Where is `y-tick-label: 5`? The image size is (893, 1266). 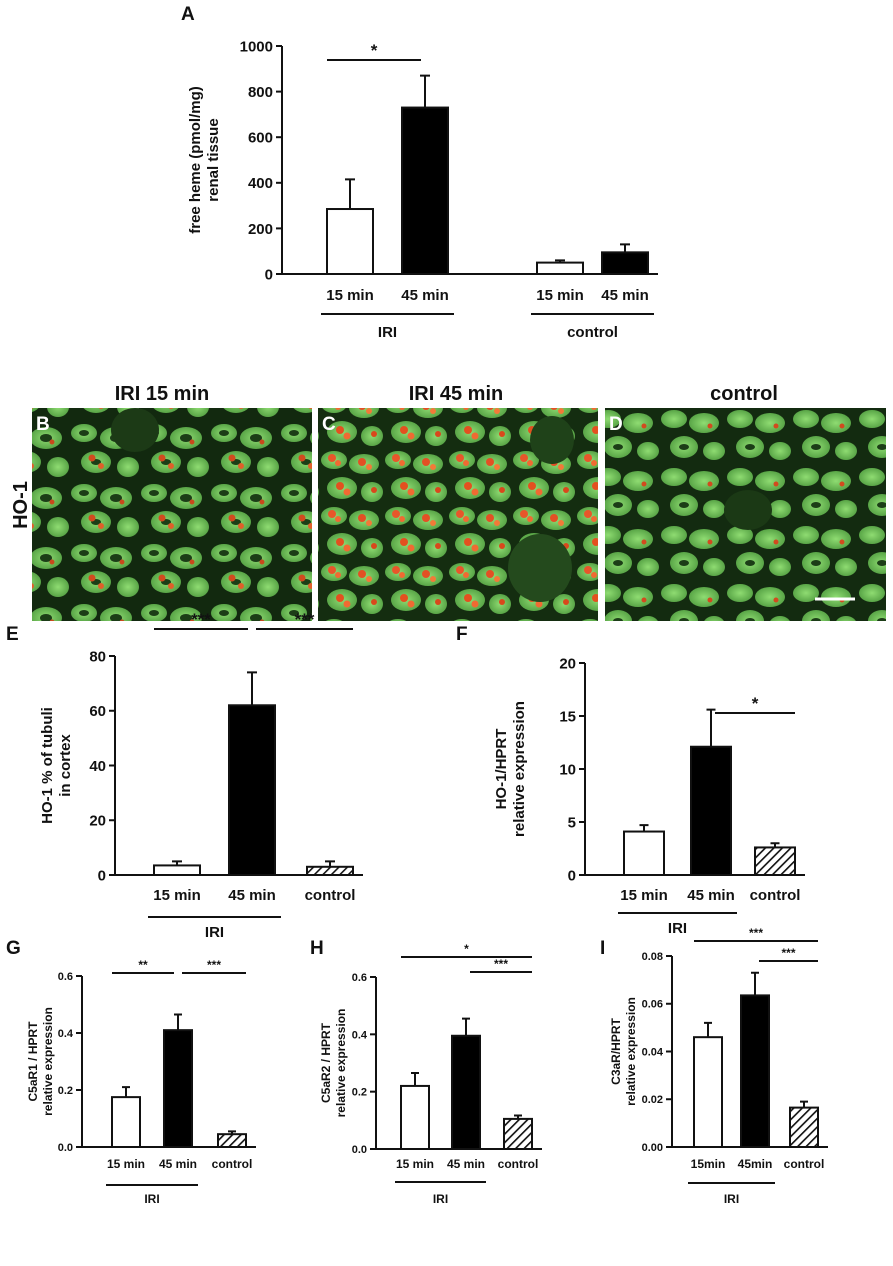 y-tick-label: 5 is located at coordinates (572, 822).